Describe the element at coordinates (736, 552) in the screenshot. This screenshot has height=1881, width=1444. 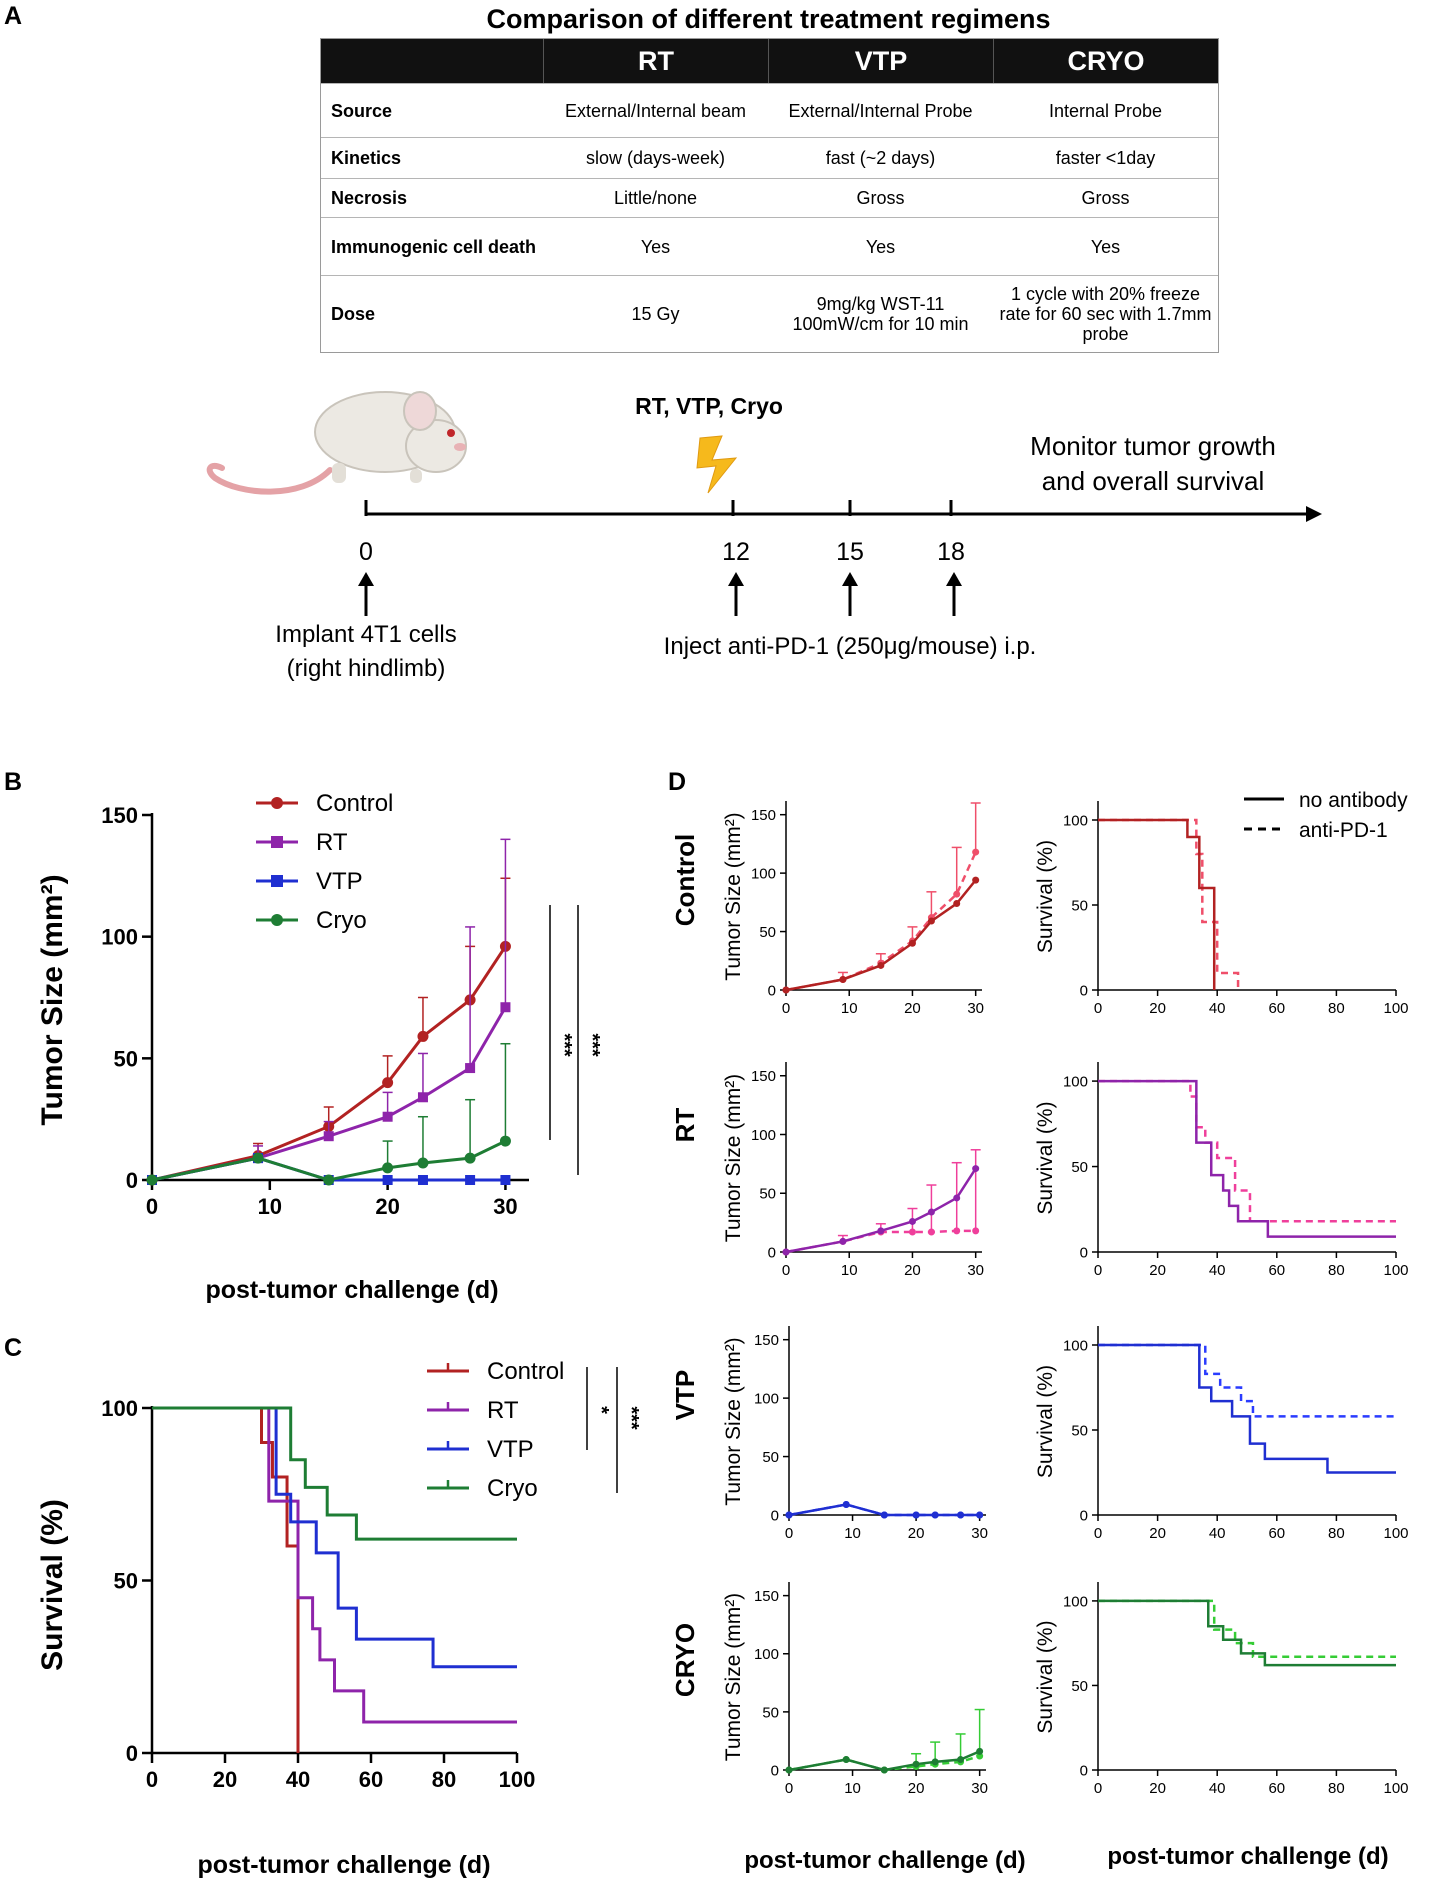
I see `timeline-tick-label: 12` at that location.